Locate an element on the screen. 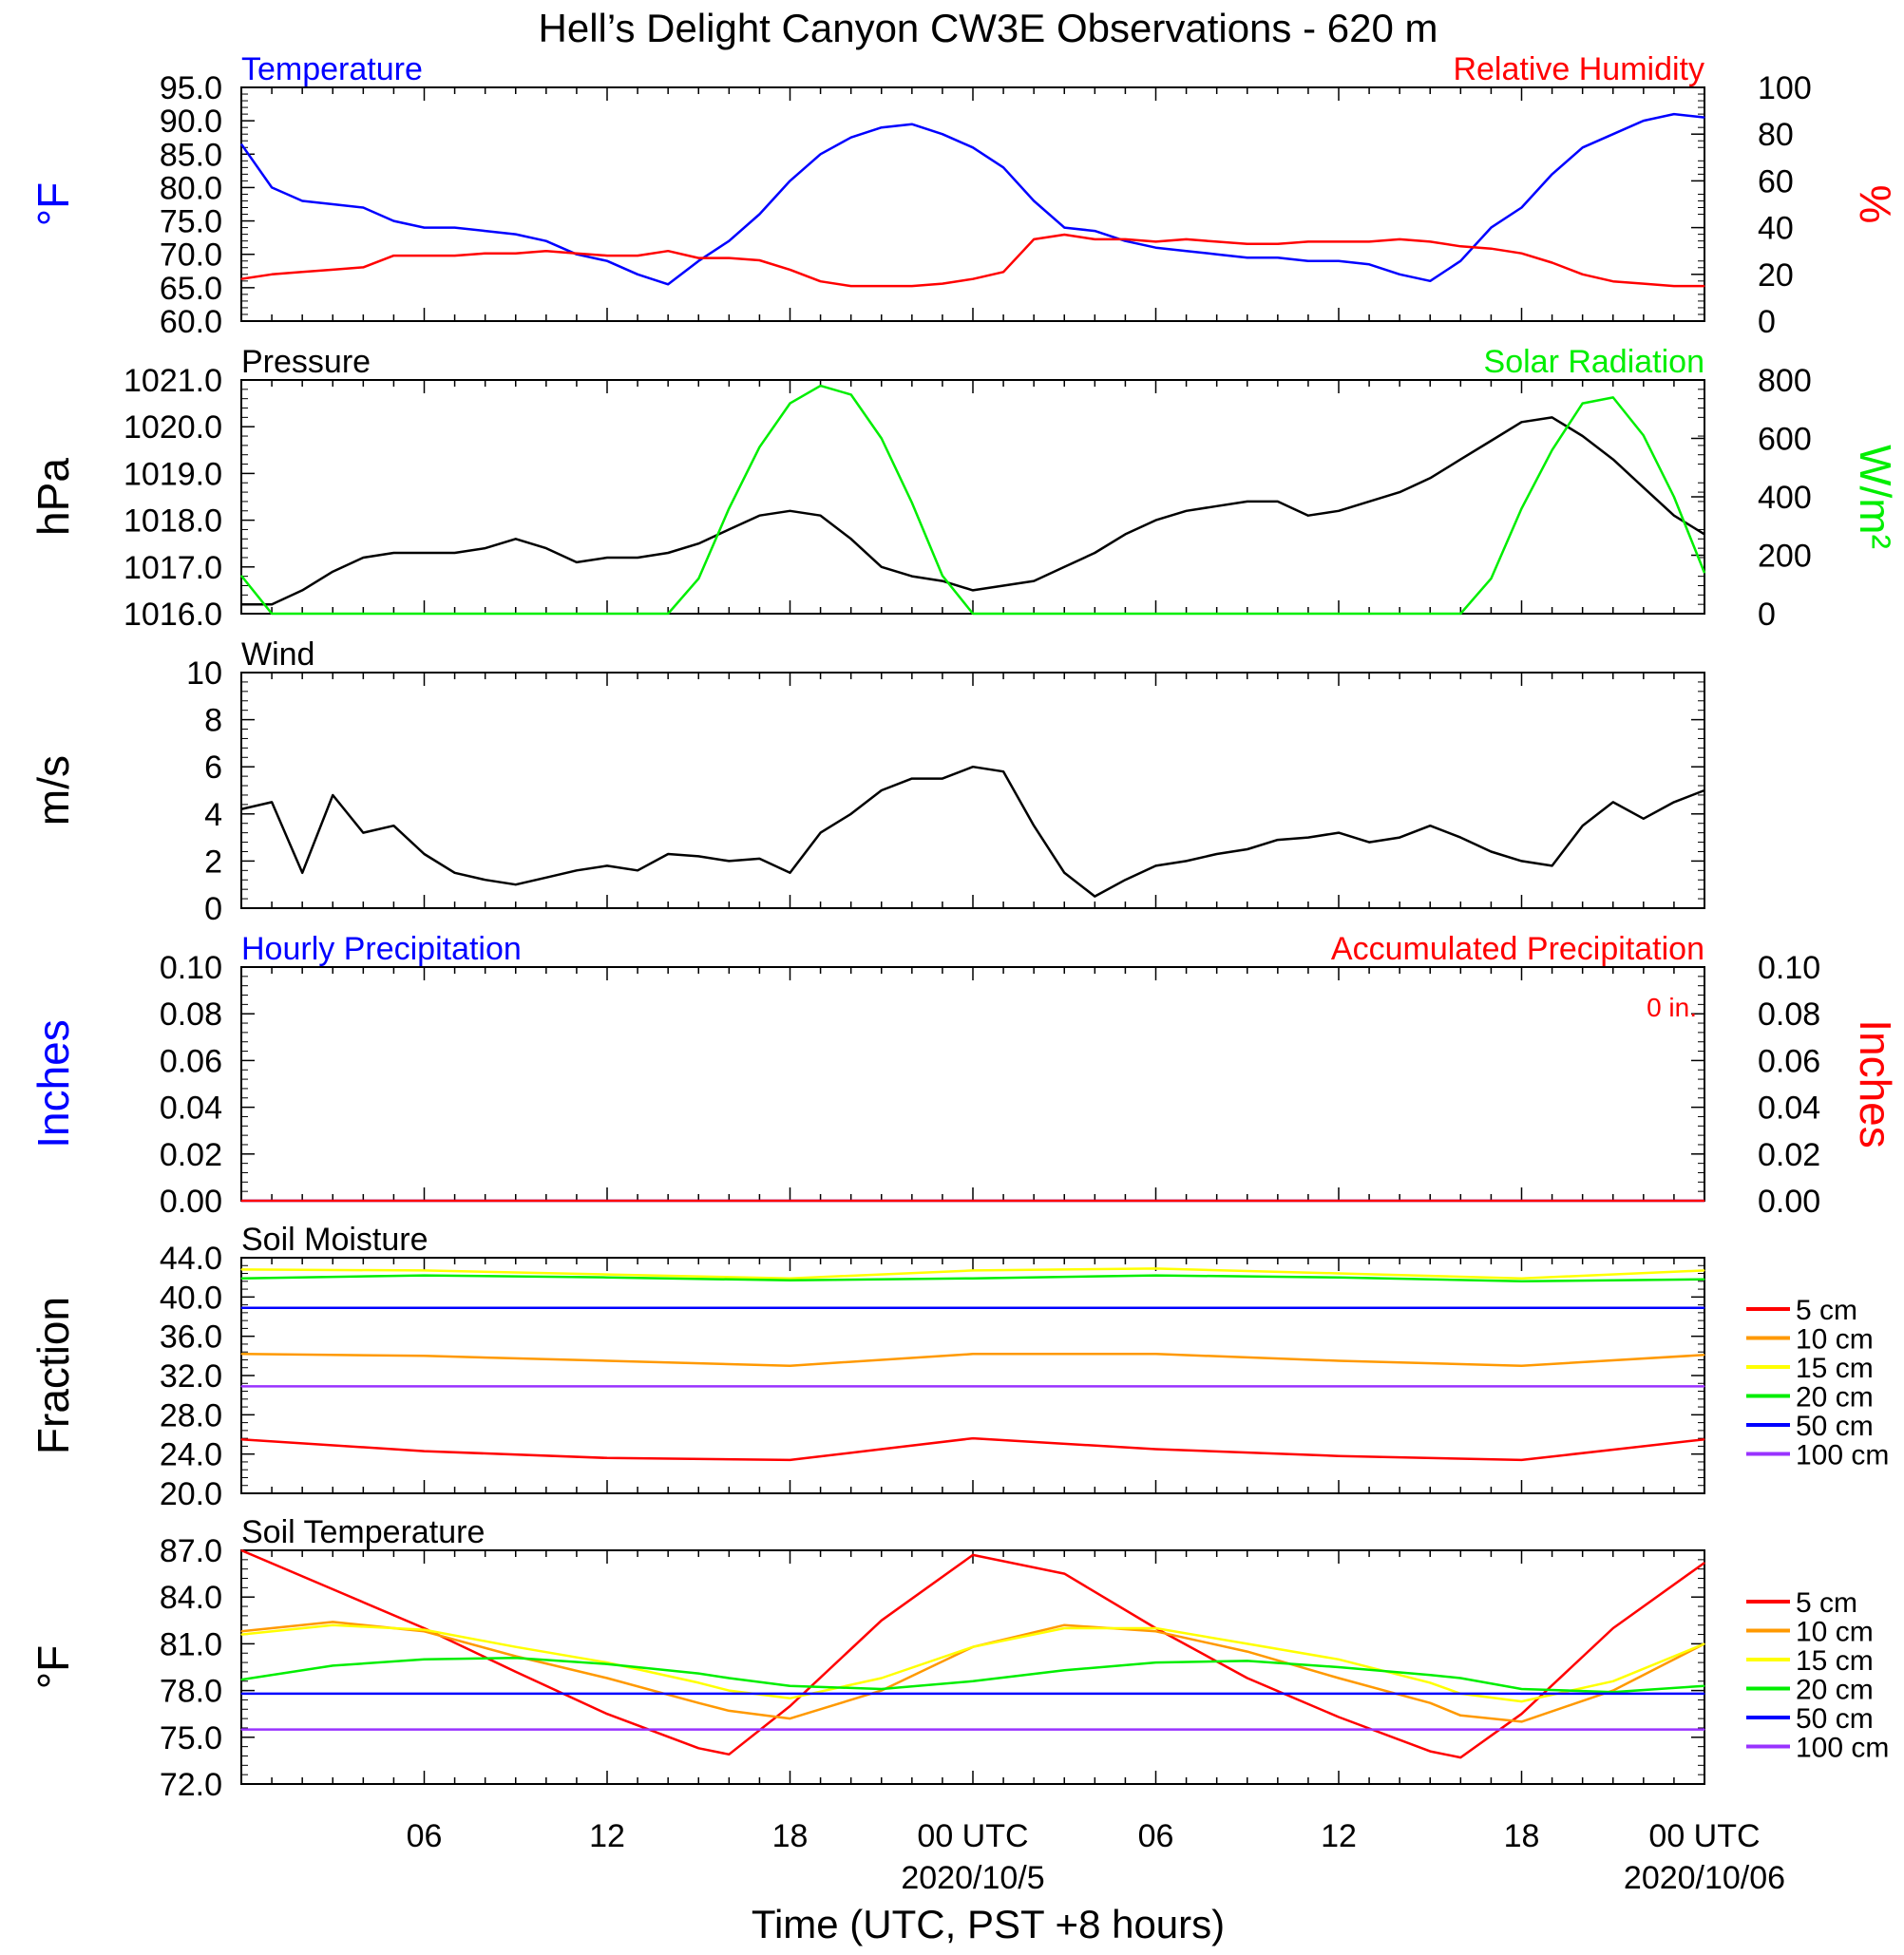 The width and height of the screenshot is (1904, 1955). y-tick-label-right: 100 is located at coordinates (1785, 88).